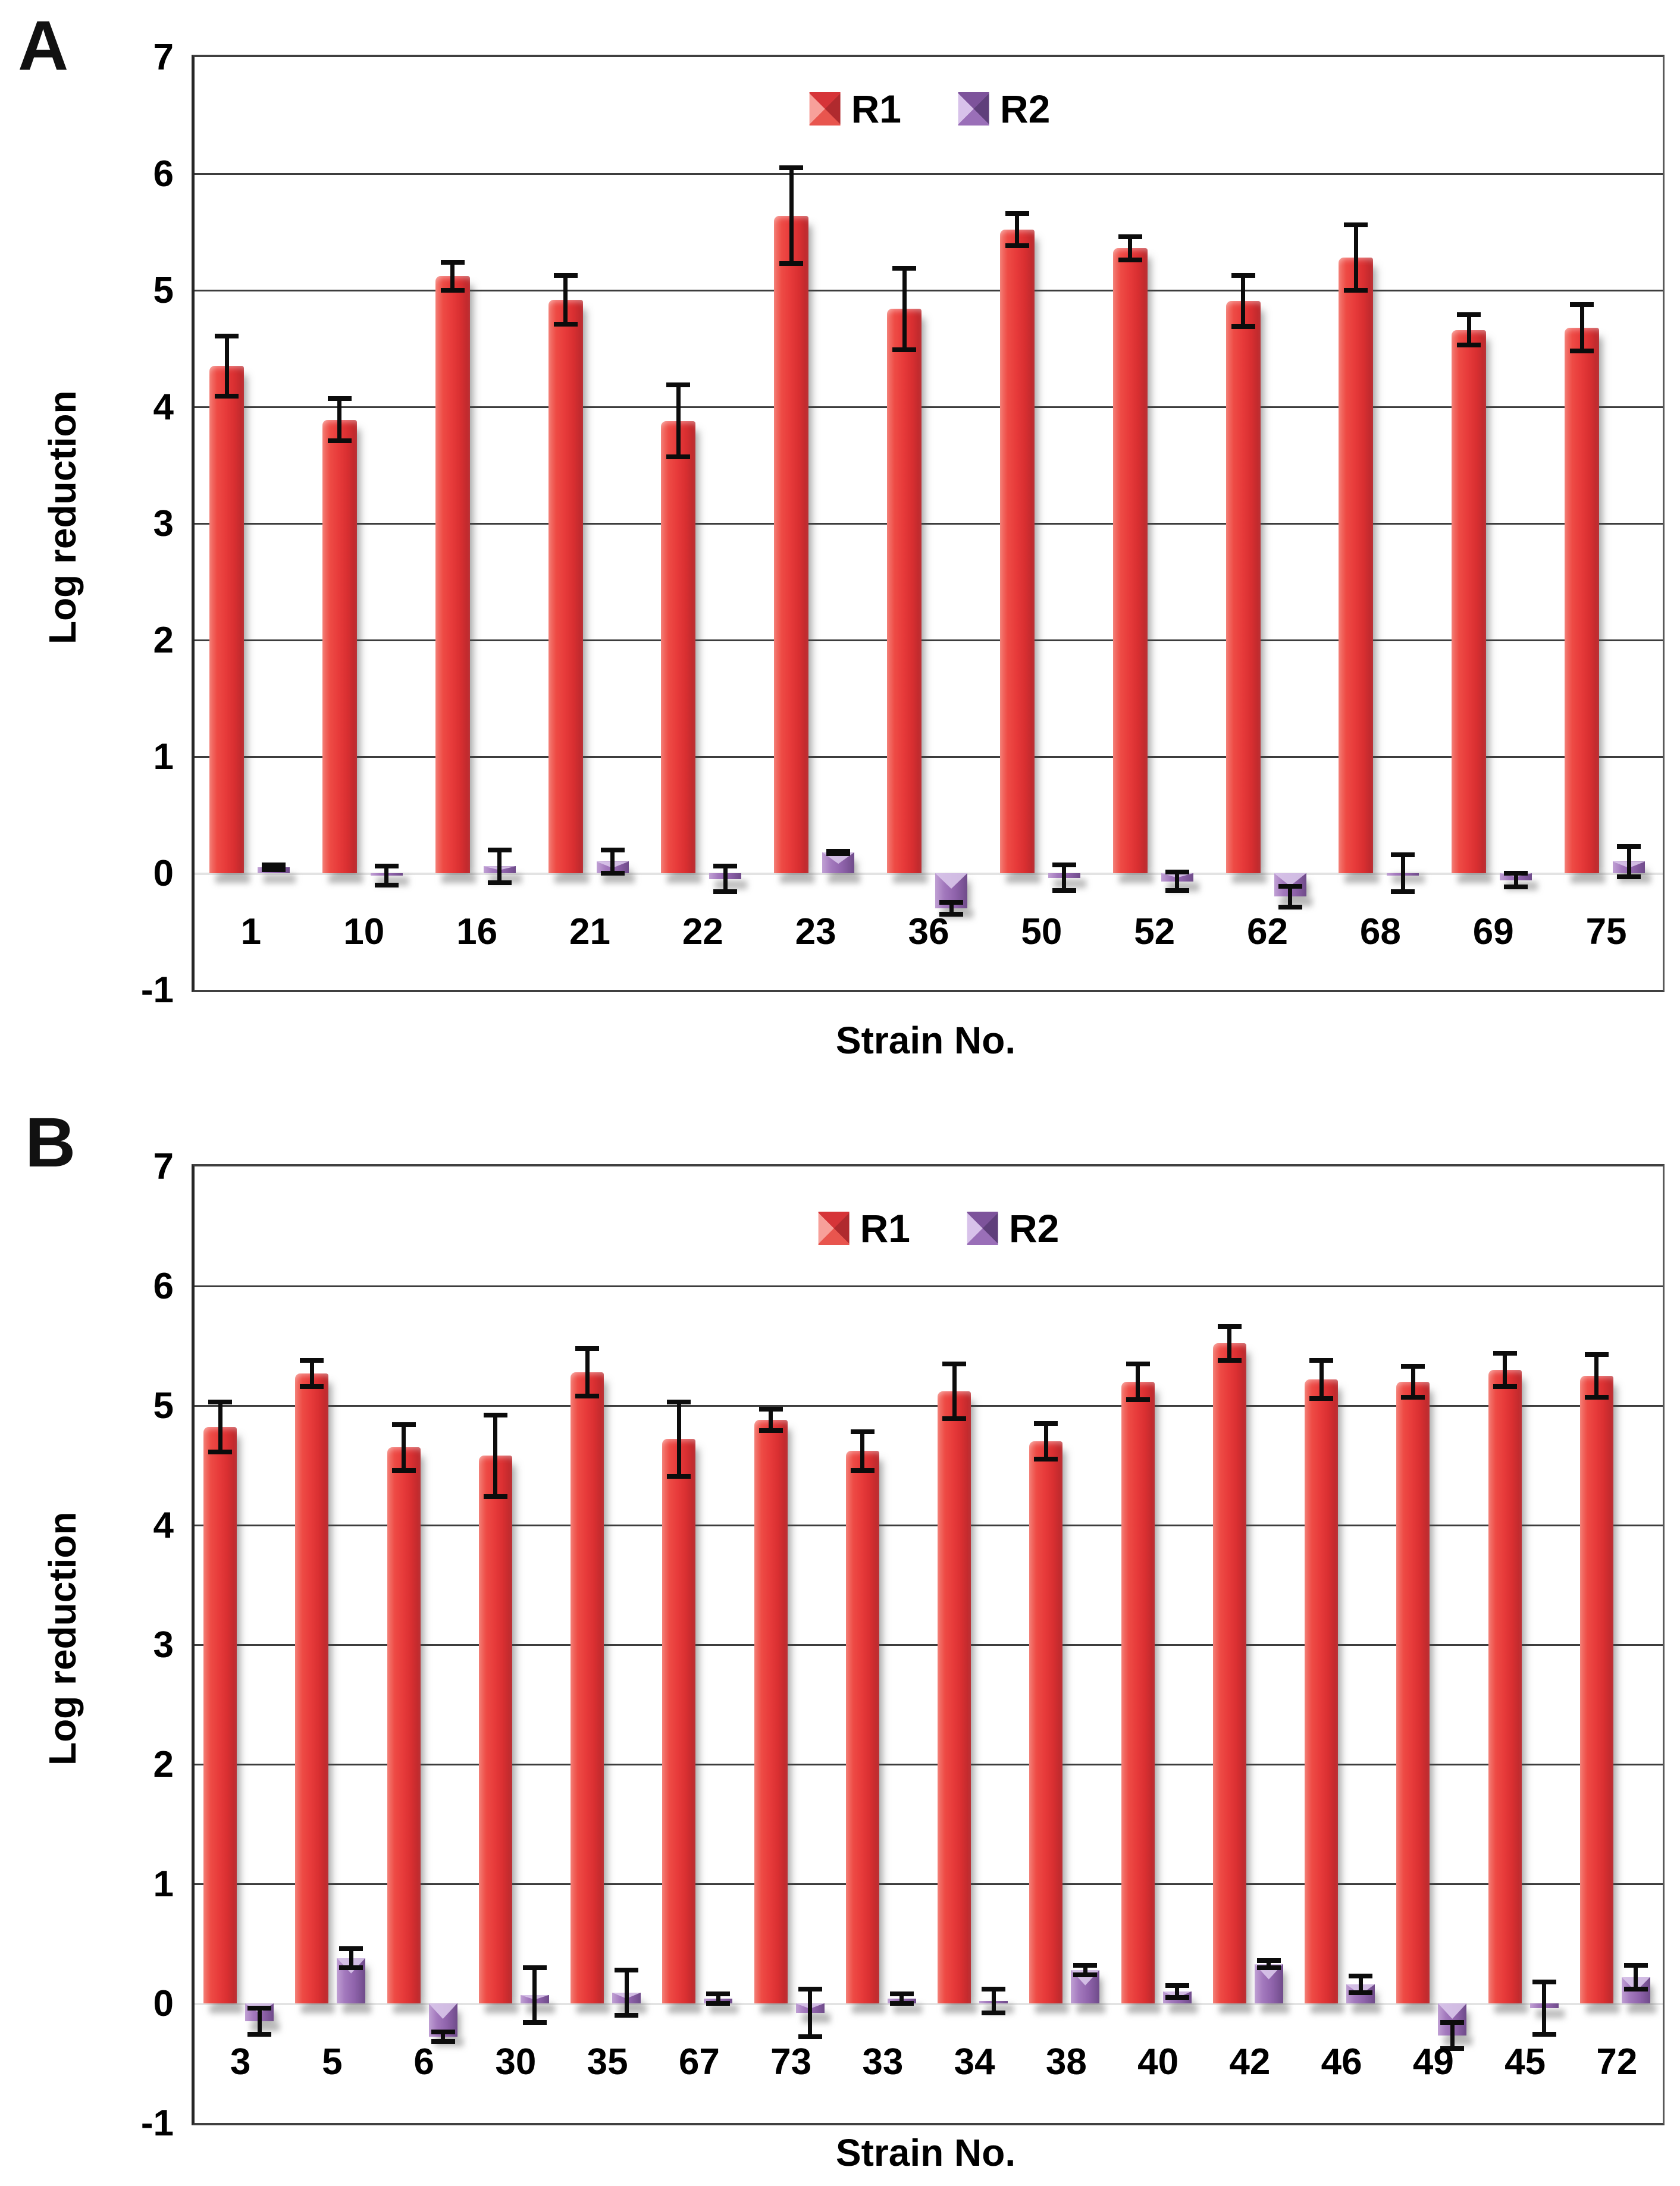 This screenshot has height=2186, width=1680. Describe the element at coordinates (1403, 873) in the screenshot. I see `error-bar-a-strain-68-R2` at that location.